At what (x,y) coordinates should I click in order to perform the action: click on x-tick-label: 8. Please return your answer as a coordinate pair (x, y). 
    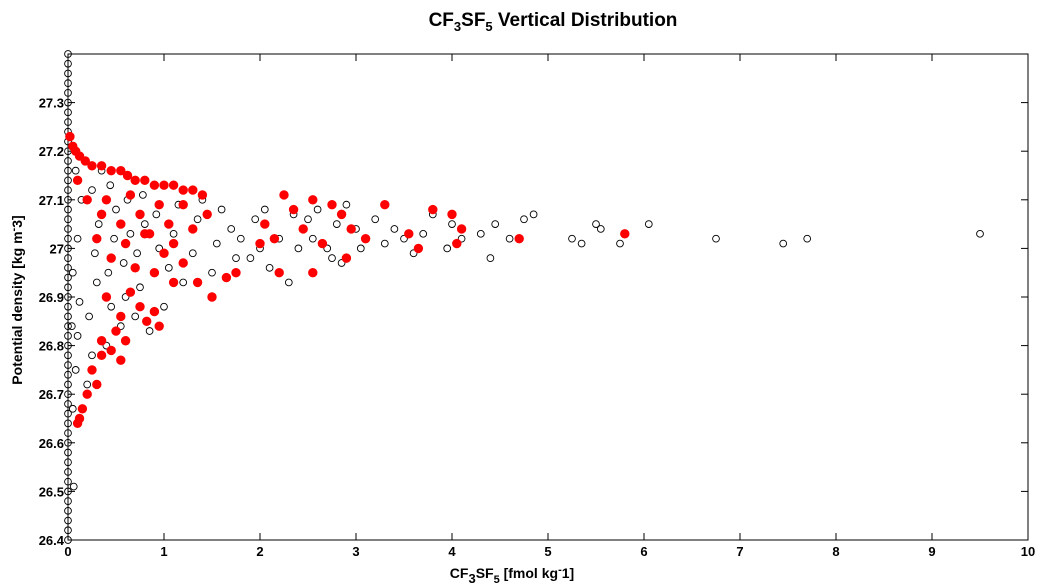
    Looking at the image, I should click on (835, 551).